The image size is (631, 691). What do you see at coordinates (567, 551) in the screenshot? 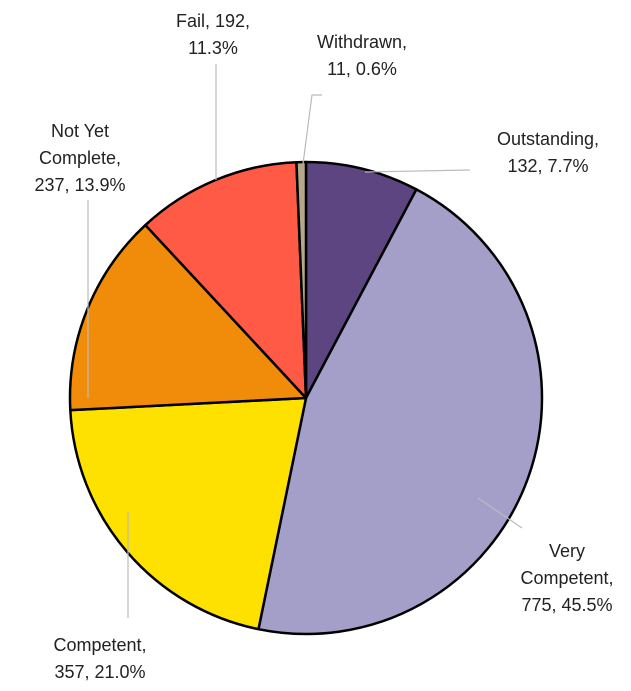
I see `data-label: Very` at bounding box center [567, 551].